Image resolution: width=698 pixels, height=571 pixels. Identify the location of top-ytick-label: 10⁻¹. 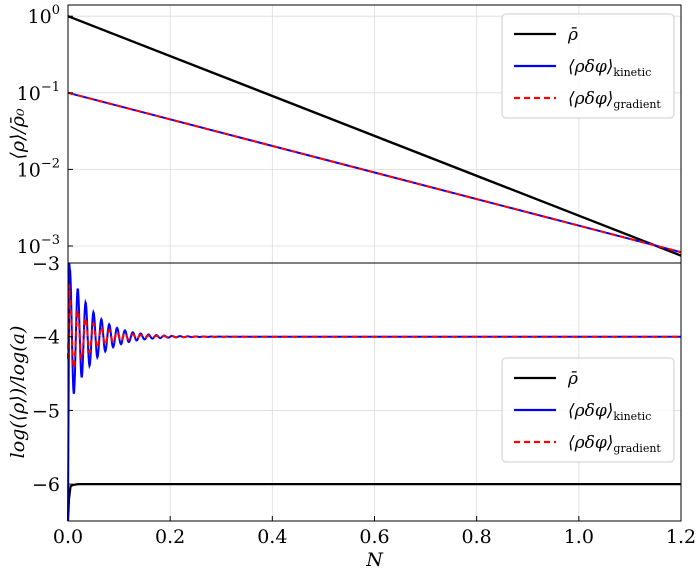
(38, 92).